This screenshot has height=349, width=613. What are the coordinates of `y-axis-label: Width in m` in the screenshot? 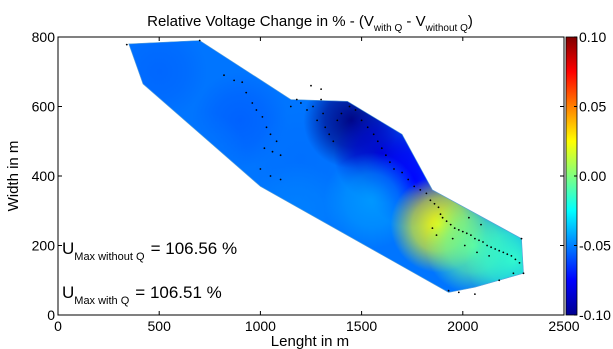 It's located at (13, 176).